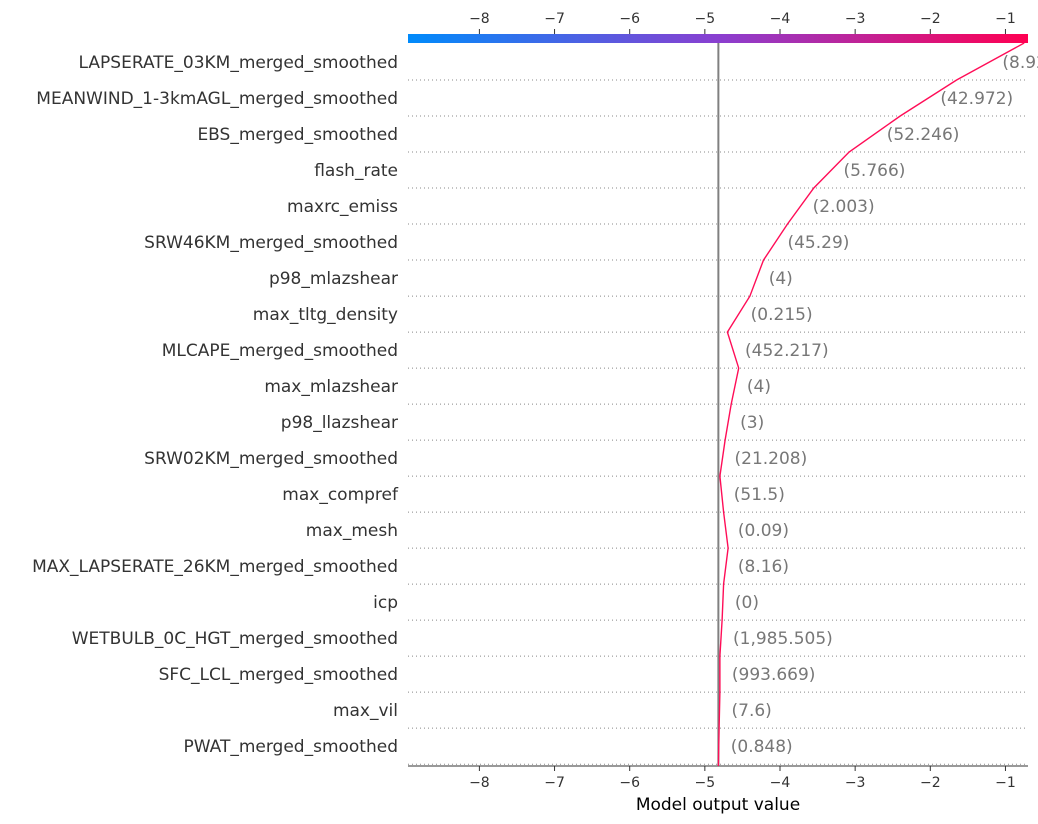  What do you see at coordinates (479, 19) in the screenshot?
I see `top-tick-label: −8` at bounding box center [479, 19].